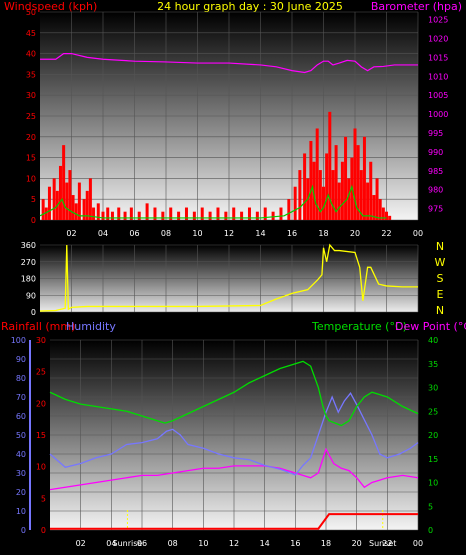 This screenshot has width=466, height=555. Describe the element at coordinates (43, 530) in the screenshot. I see `rainfall-tick-label: 0` at that location.